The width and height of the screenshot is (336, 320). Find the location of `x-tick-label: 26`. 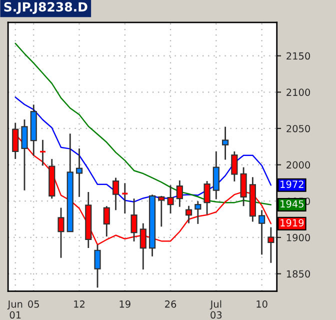

x-tick-label: 26 is located at coordinates (170, 304).